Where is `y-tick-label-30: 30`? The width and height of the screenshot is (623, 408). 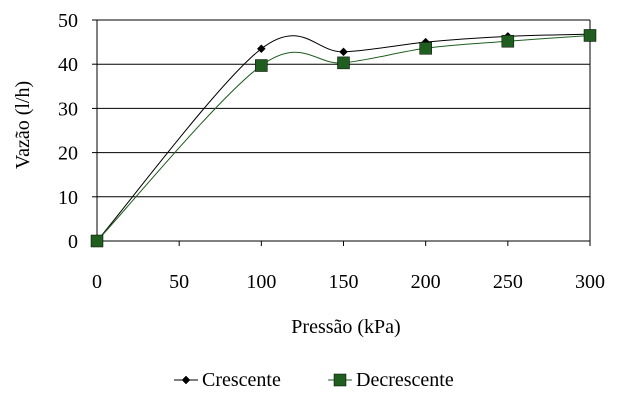 y-tick-label-30: 30 is located at coordinates (68, 109).